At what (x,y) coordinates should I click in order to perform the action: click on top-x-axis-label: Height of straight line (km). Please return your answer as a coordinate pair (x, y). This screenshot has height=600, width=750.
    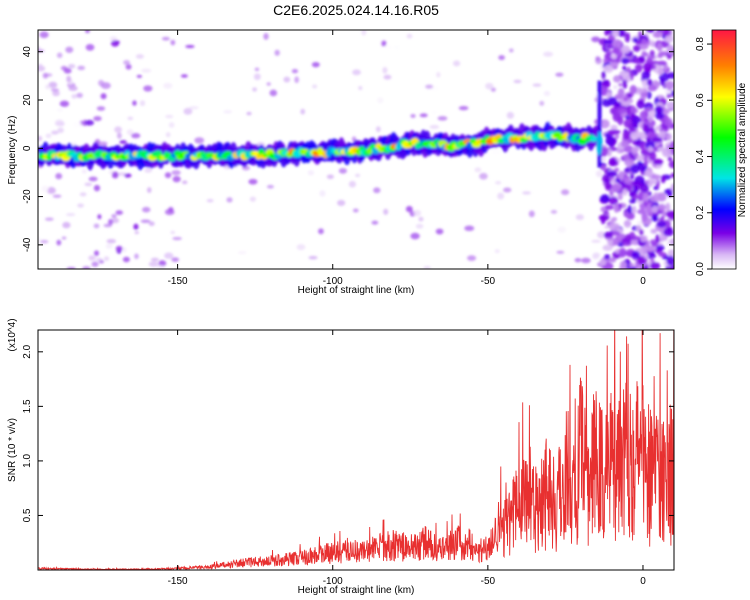
    Looking at the image, I should click on (356, 290).